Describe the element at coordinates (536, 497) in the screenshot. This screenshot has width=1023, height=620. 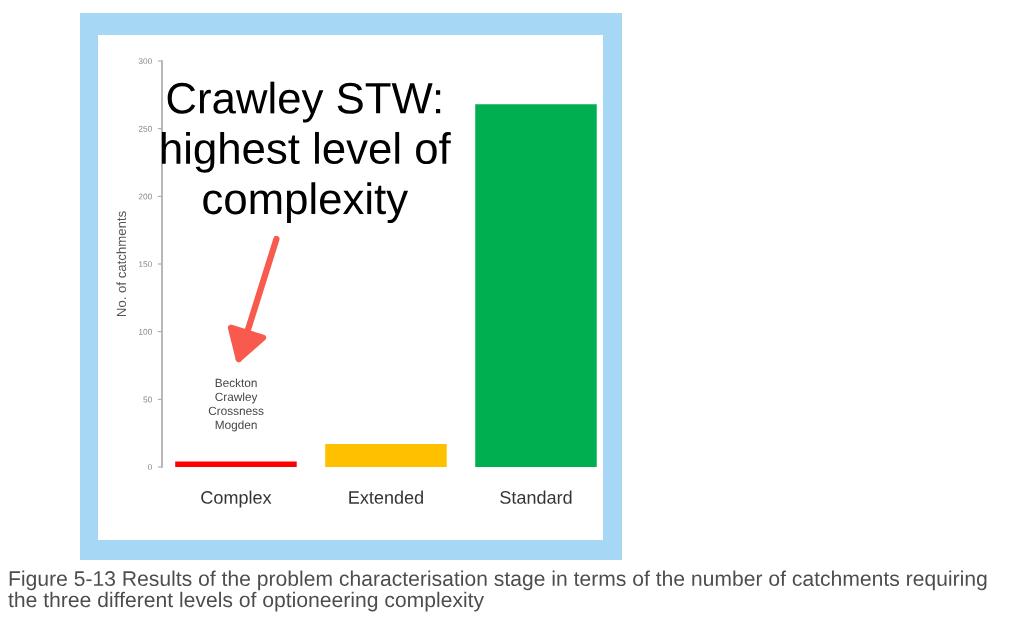
I see `x-tick-label: Standard` at that location.